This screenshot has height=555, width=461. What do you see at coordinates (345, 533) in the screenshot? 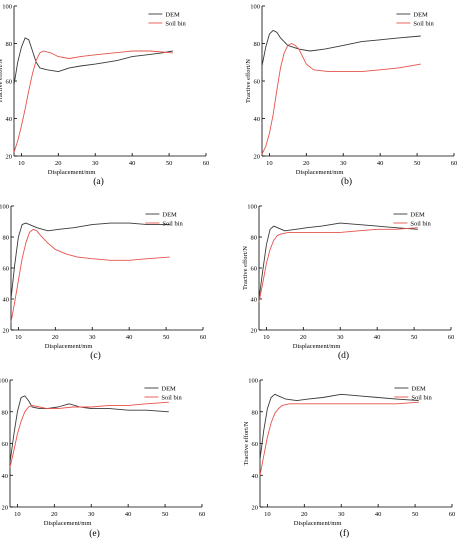
I see `panel-label: (f)` at bounding box center [345, 533].